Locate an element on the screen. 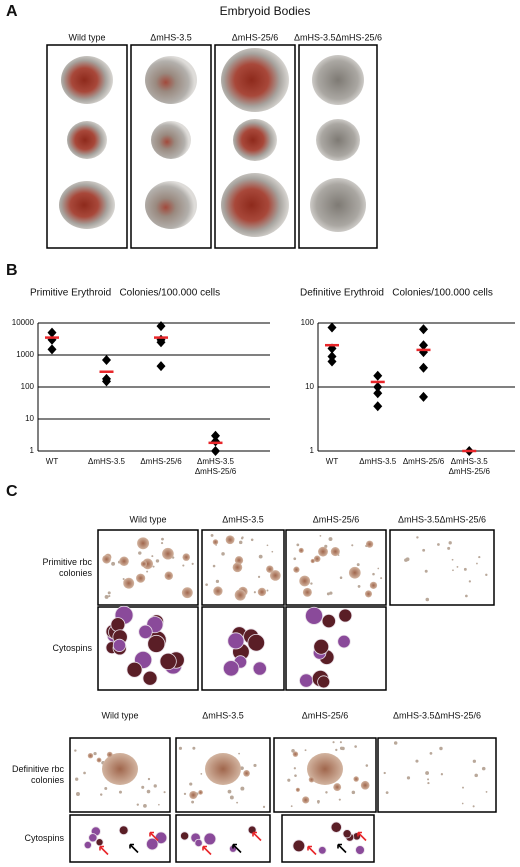 The height and width of the screenshot is (867, 520). column-label: ΔmHS-3.5 is located at coordinates (243, 519).